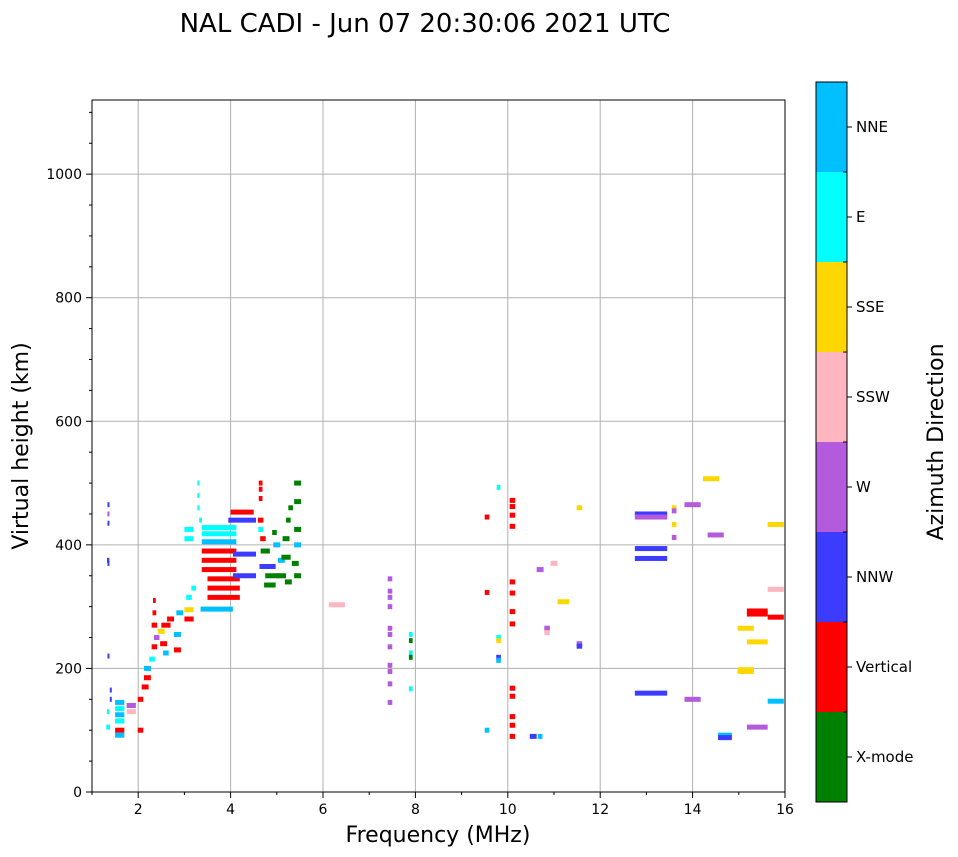 The image size is (958, 857). Describe the element at coordinates (873, 397) in the screenshot. I see `colorbar-label: SSW` at that location.